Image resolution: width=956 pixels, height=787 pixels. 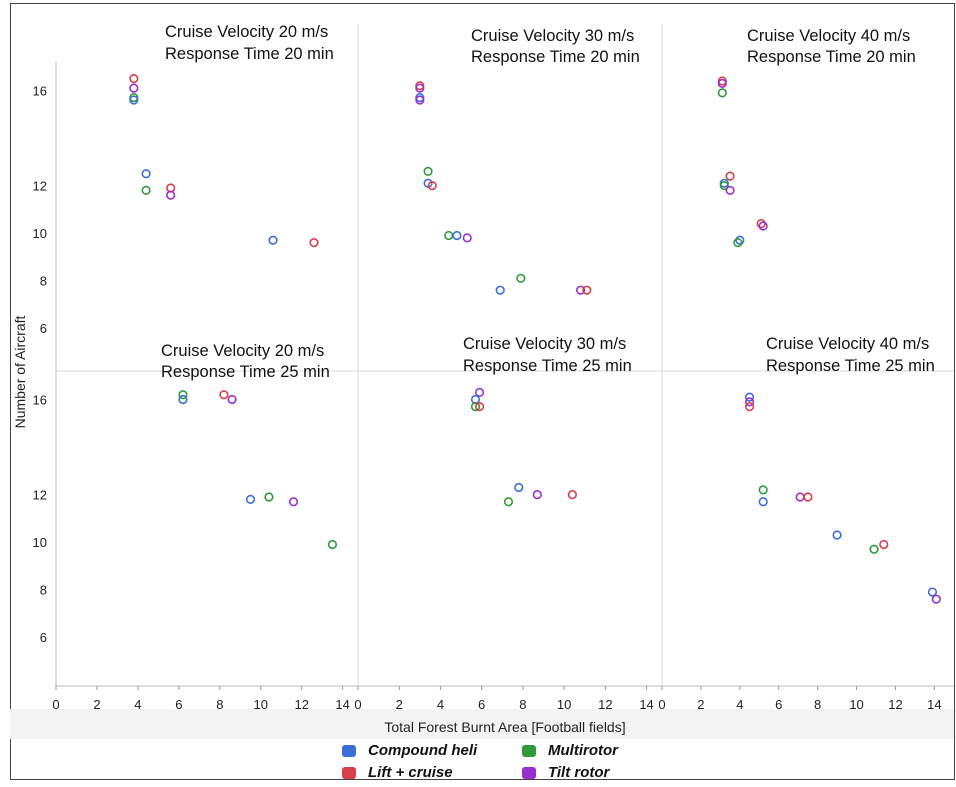 I want to click on x-tick-label-c3-7: 14, so click(x=934, y=704).